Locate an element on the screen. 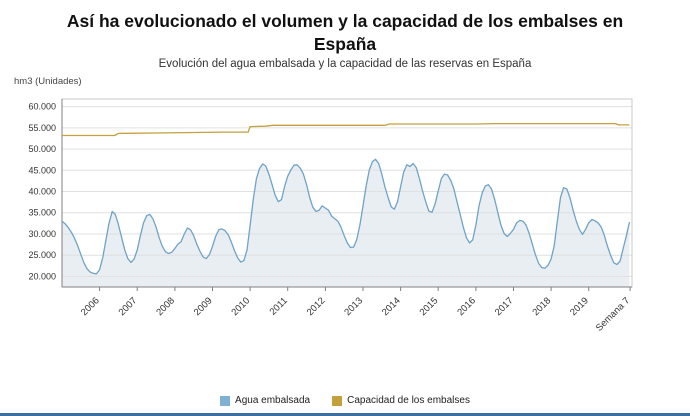 The image size is (690, 416). svg-text: 2008 is located at coordinates (165, 306).